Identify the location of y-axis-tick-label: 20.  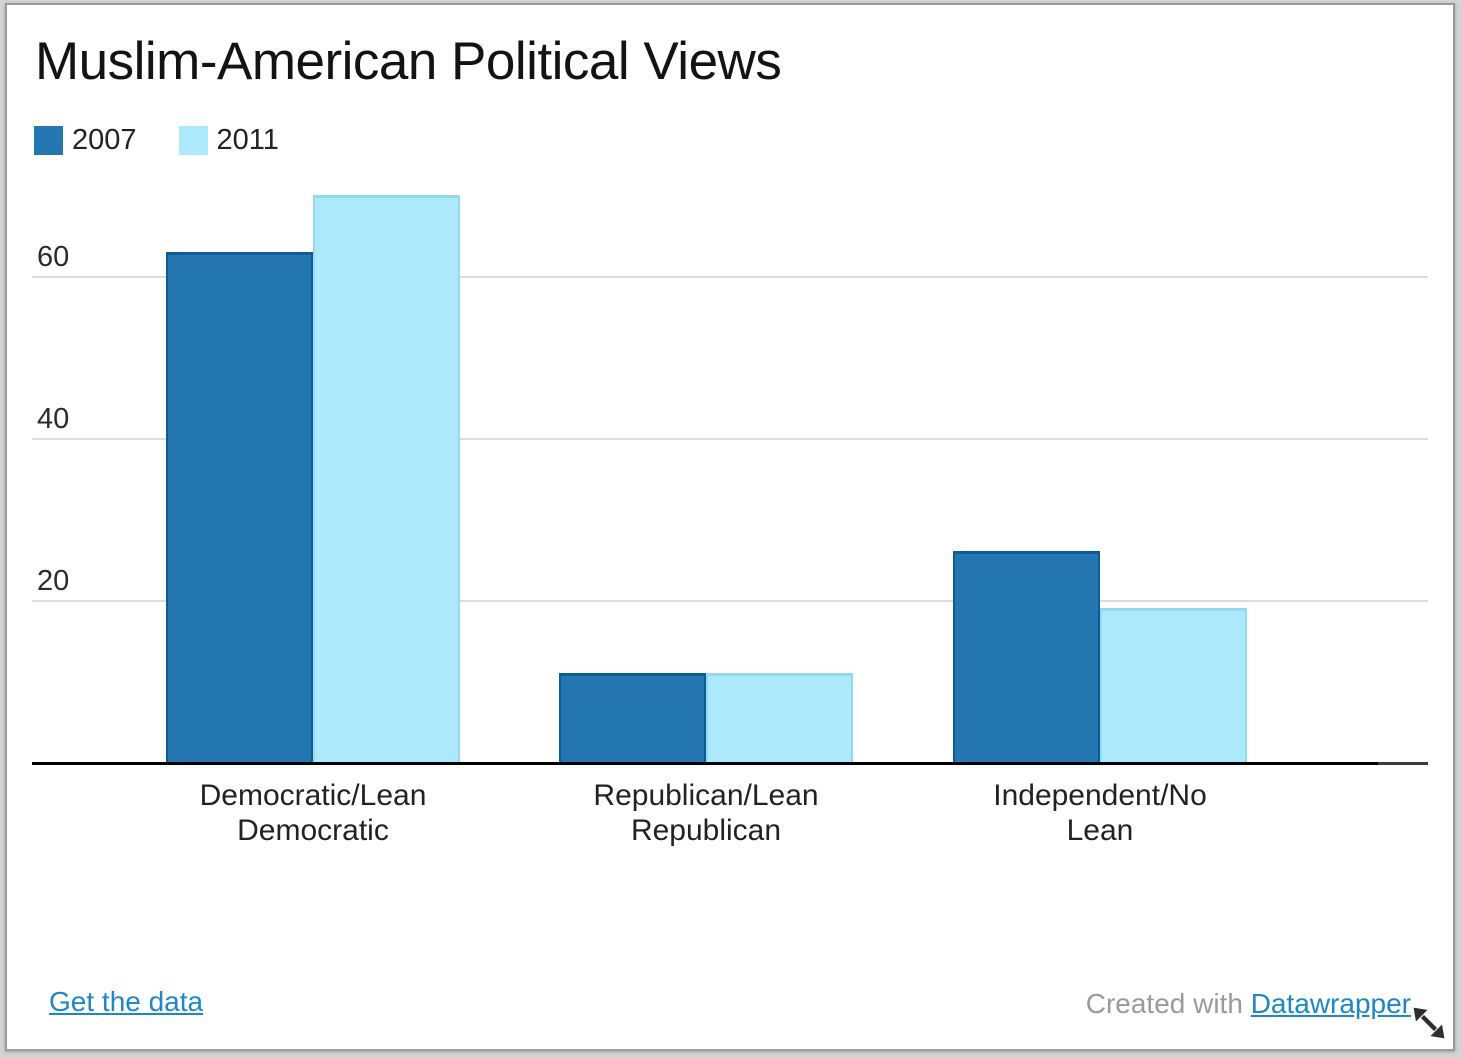
(53, 581).